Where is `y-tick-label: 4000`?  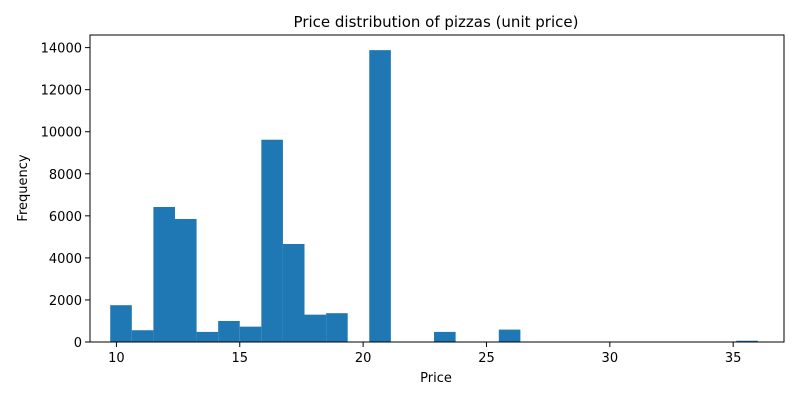 y-tick-label: 4000 is located at coordinates (65, 259).